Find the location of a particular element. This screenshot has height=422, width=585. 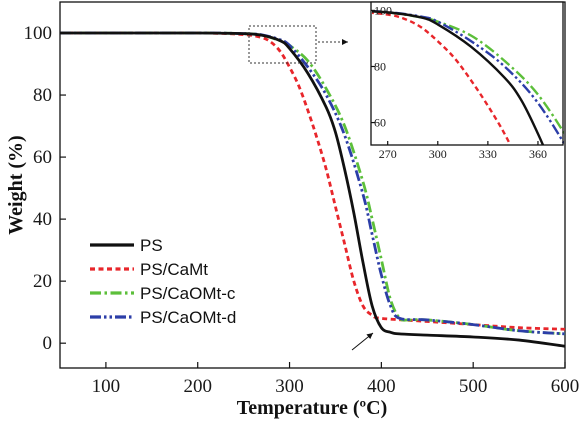

legend-label: PS/CaOMt-c is located at coordinates (188, 293).